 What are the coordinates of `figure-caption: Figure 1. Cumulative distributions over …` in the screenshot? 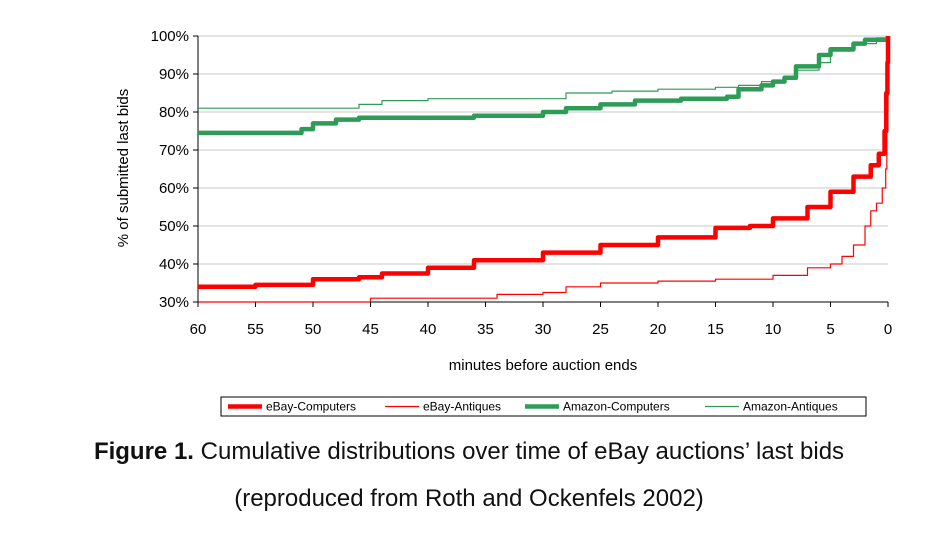 It's located at (469, 452).